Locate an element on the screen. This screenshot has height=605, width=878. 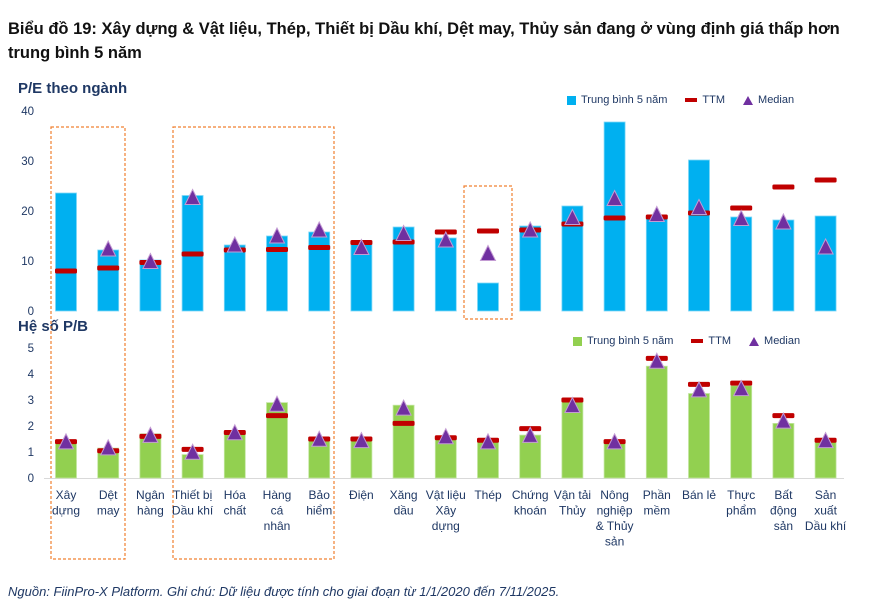
legend-swatch-triangle-icon is located at coordinates (754, 341).